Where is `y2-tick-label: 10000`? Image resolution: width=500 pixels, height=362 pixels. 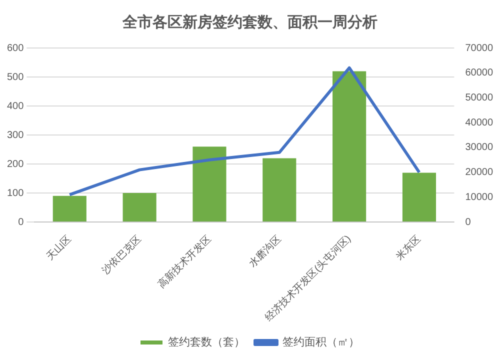
y2-tick-label: 10000 is located at coordinates (479, 197).